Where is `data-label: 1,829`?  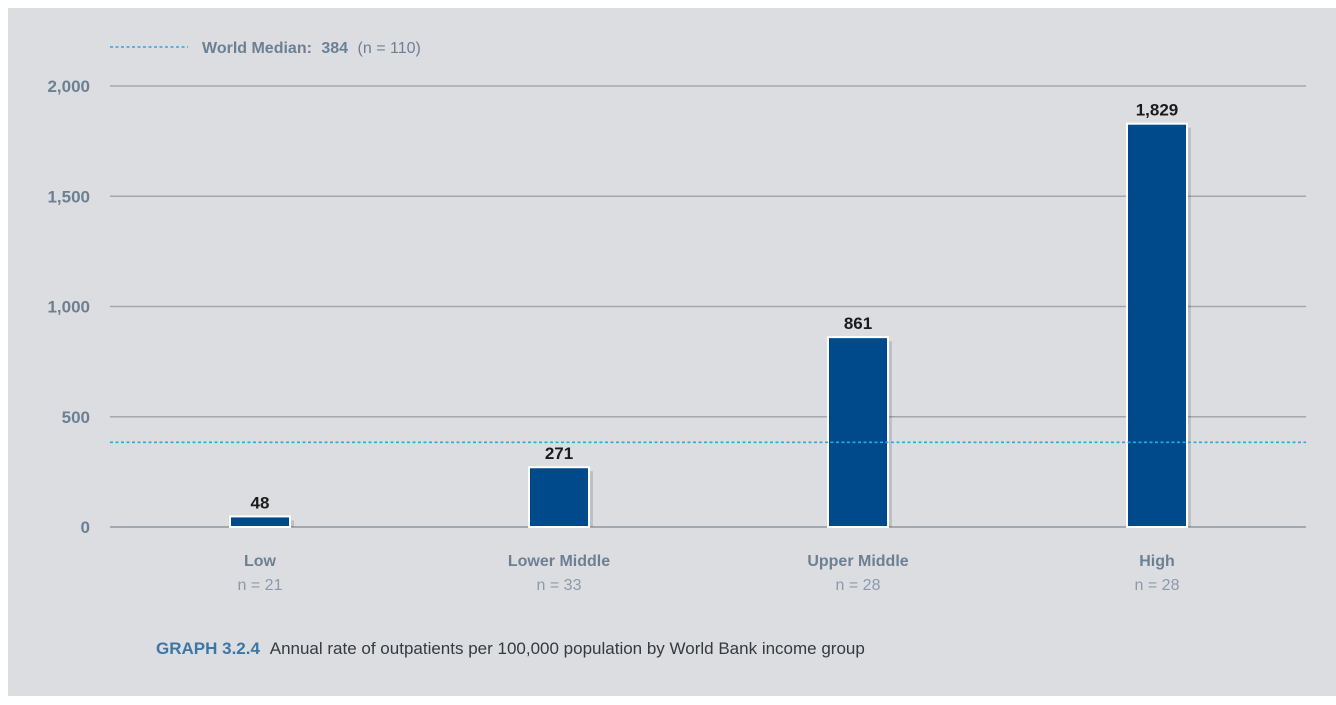
data-label: 1,829 is located at coordinates (1157, 110).